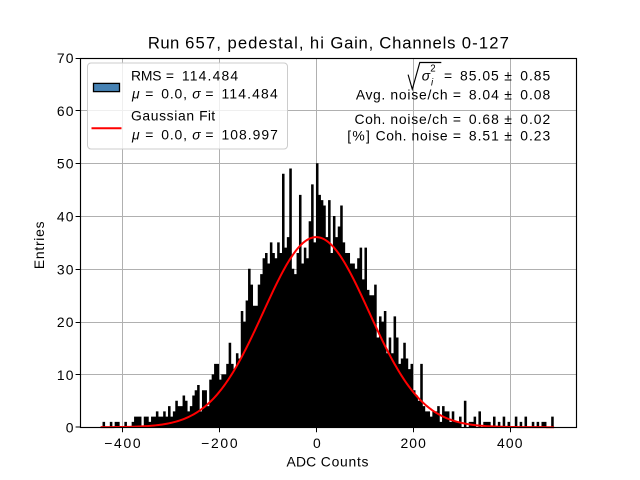 The height and width of the screenshot is (480, 640). What do you see at coordinates (146, 76) in the screenshot?
I see `svg-text: RMS` at bounding box center [146, 76].